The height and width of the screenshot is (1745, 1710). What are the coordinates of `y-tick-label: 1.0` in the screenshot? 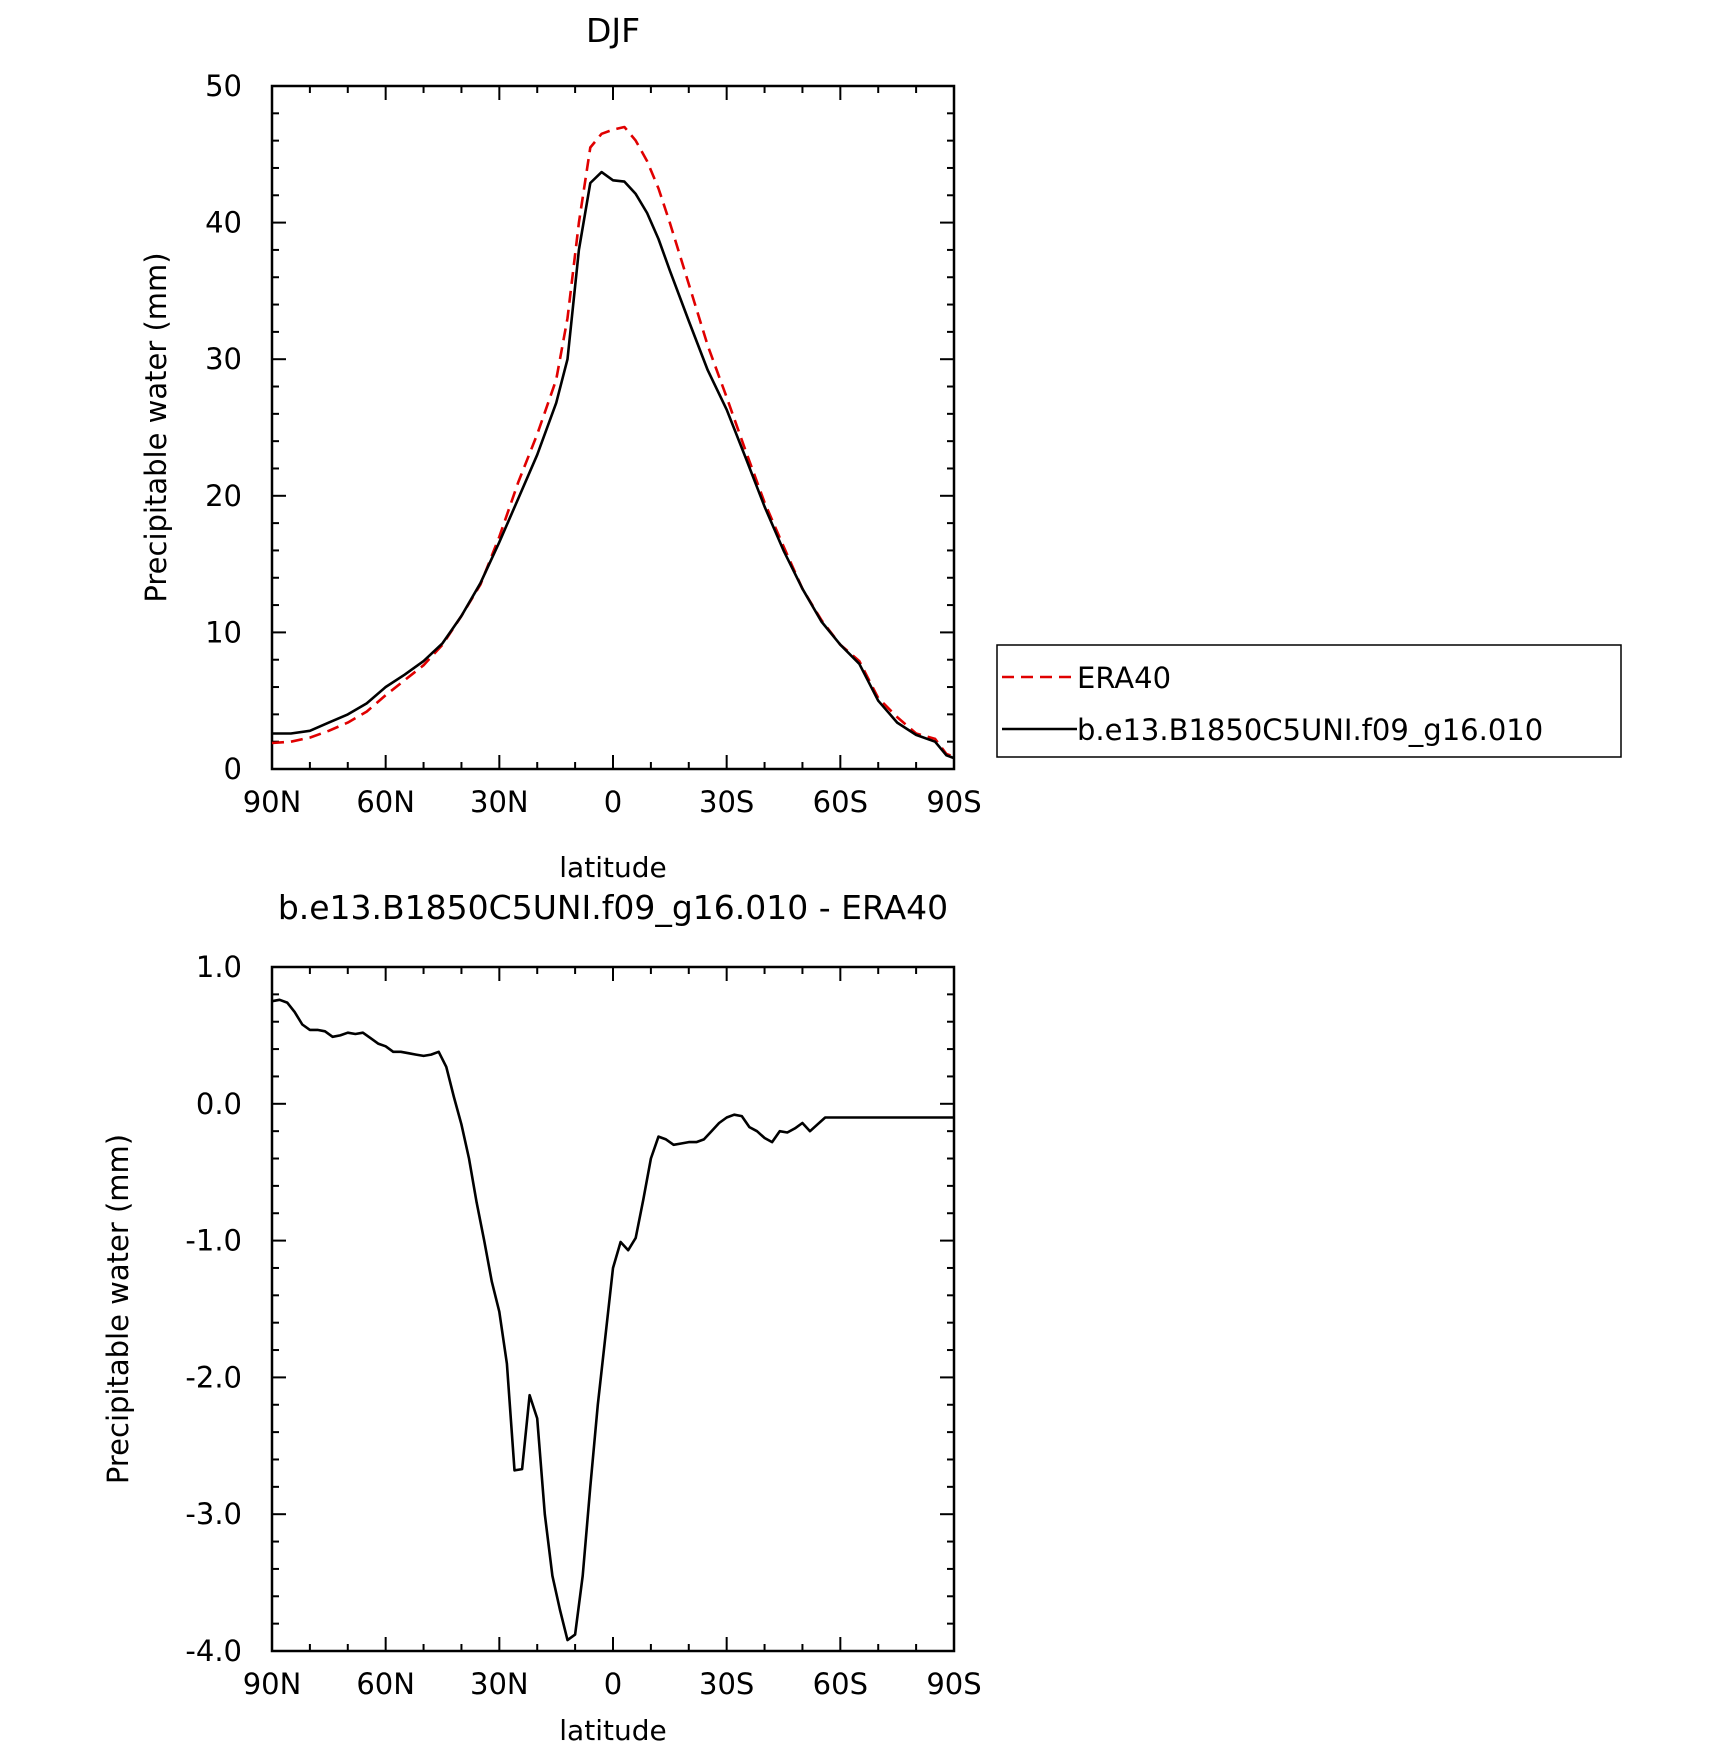 It's located at (219, 967).